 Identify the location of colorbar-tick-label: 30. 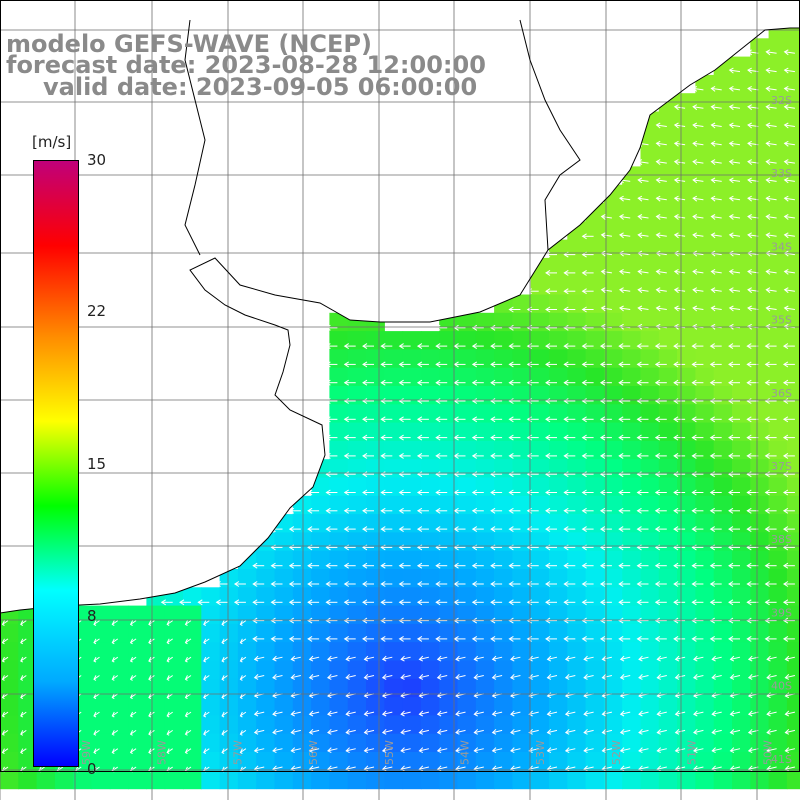
(97, 160).